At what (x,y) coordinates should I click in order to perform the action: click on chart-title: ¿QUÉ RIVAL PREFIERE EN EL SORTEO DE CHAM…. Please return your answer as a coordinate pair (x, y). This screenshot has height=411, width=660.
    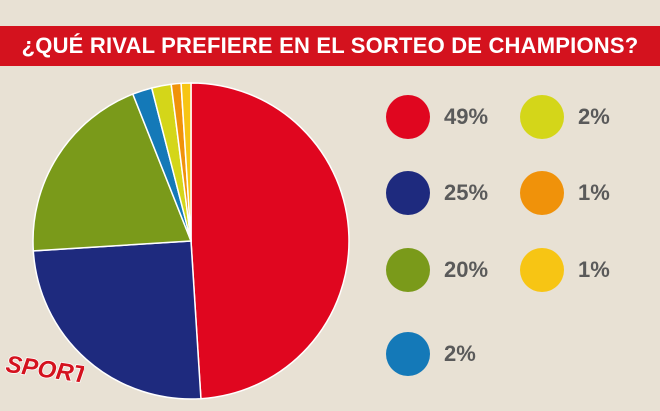
    Looking at the image, I should click on (330, 45).